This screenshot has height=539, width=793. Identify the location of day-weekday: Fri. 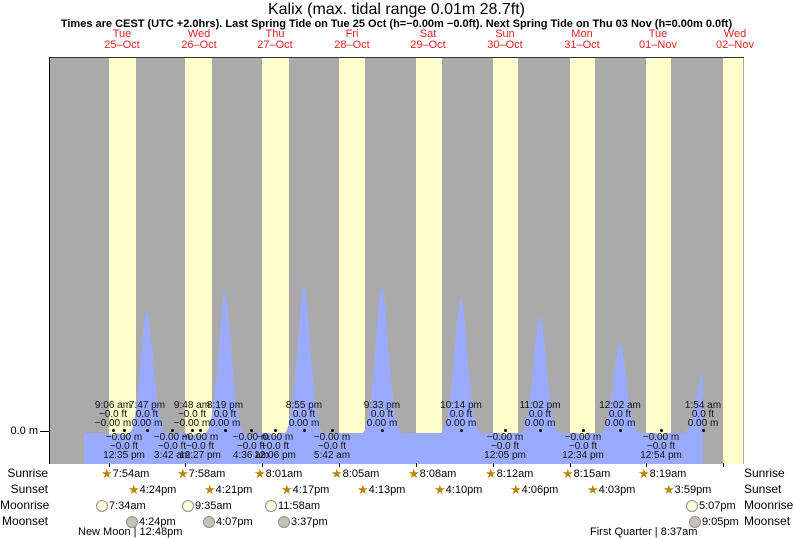
(352, 34).